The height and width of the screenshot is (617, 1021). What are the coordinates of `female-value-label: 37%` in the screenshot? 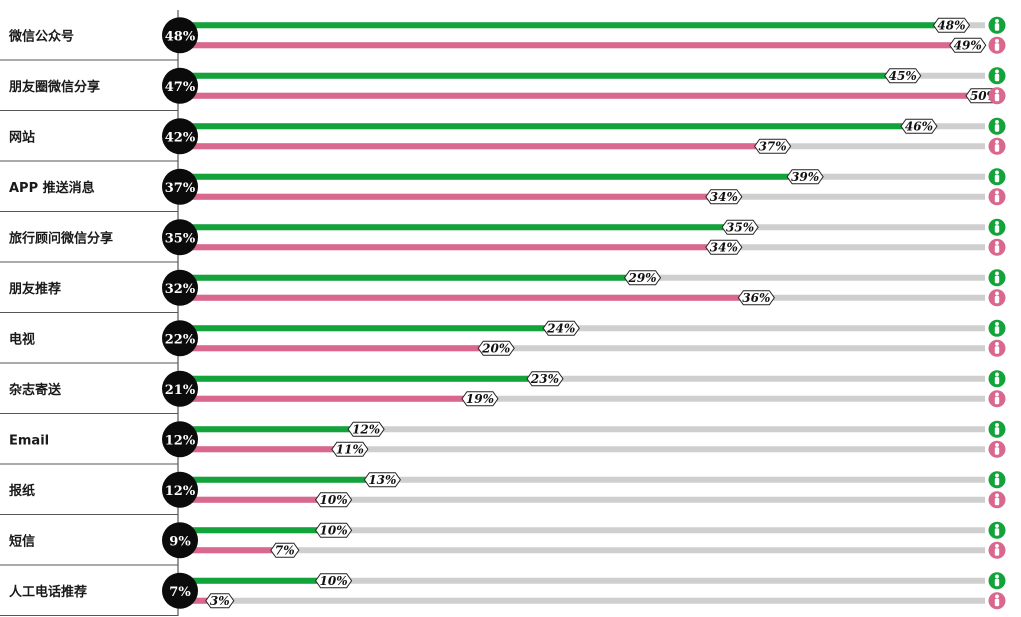 It's located at (773, 146).